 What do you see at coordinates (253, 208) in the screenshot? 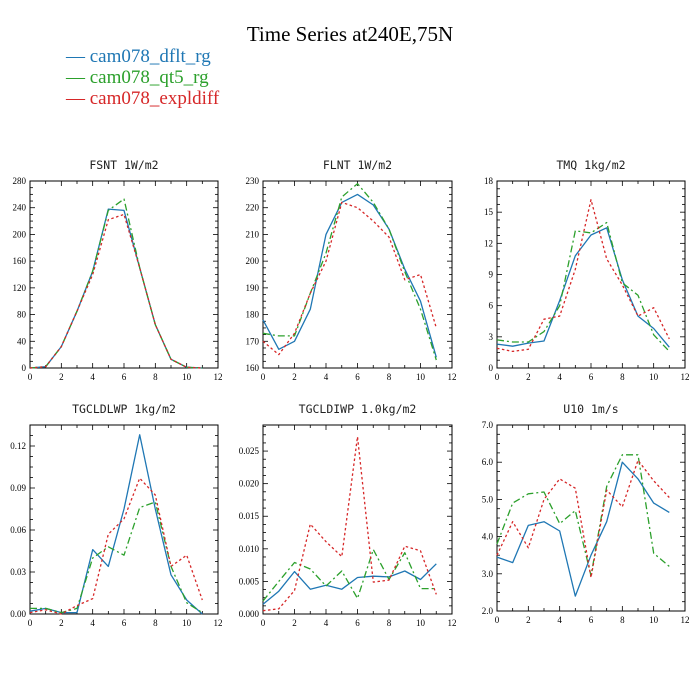
I see `y-tick-label: 220` at bounding box center [253, 208].